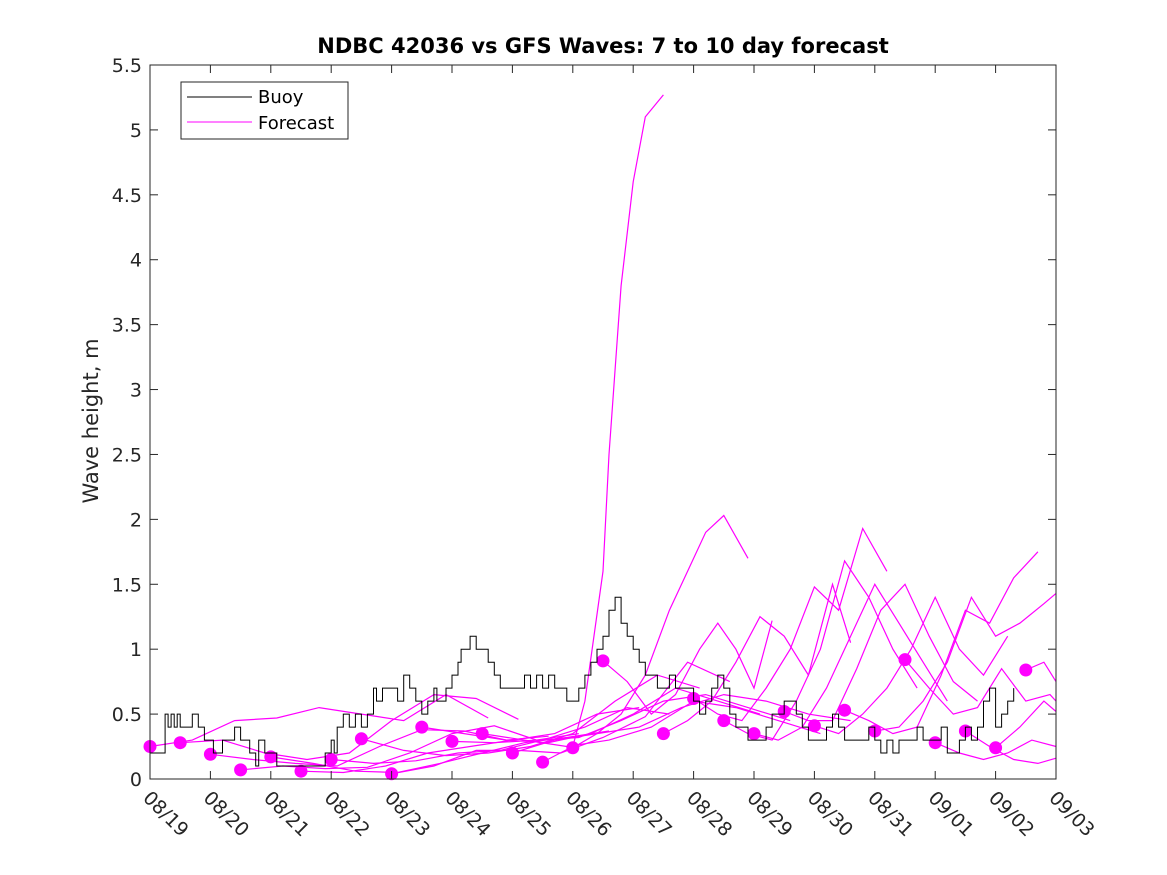 The image size is (1167, 875). Describe the element at coordinates (127, 196) in the screenshot. I see `y-tick-label: 4.5` at that location.